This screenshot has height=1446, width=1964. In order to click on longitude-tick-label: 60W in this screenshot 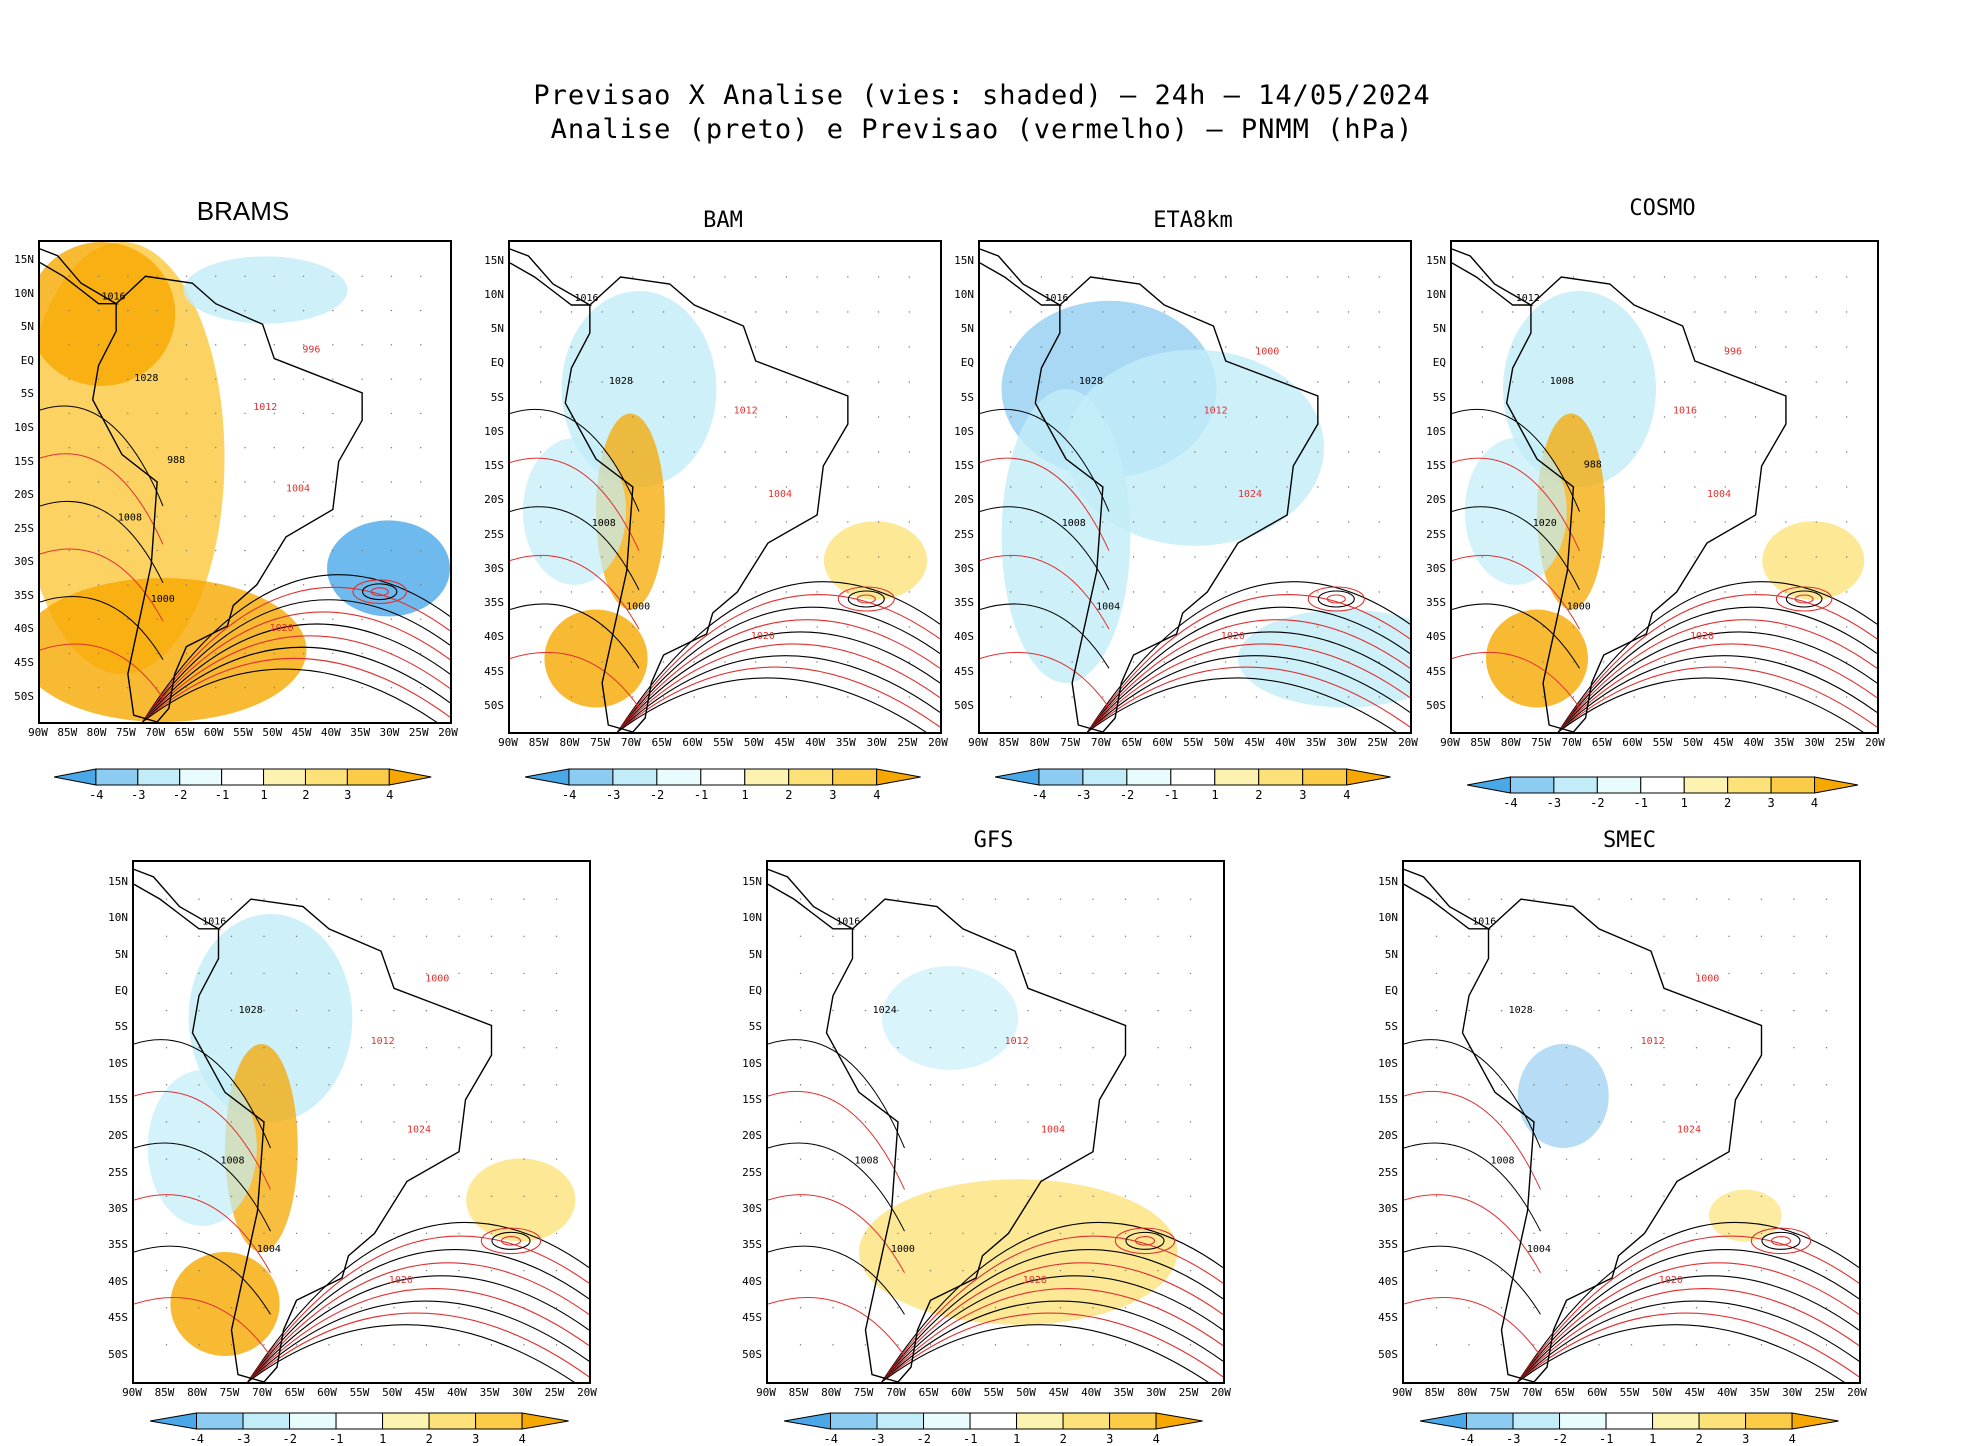, I will do `click(213, 732)`.